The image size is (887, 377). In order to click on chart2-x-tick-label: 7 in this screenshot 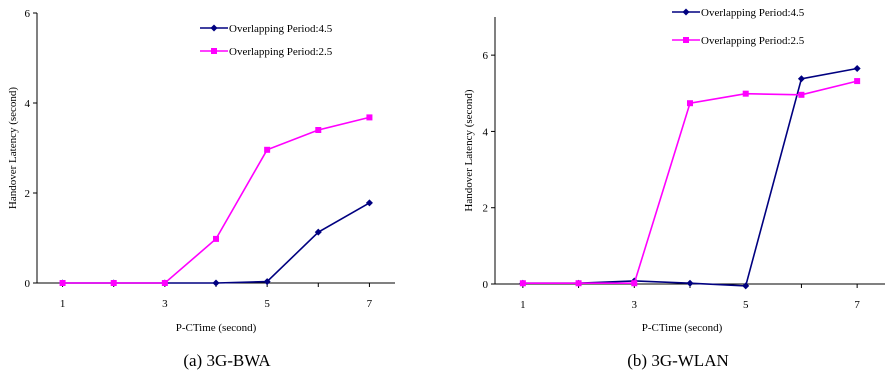, I will do `click(857, 305)`.